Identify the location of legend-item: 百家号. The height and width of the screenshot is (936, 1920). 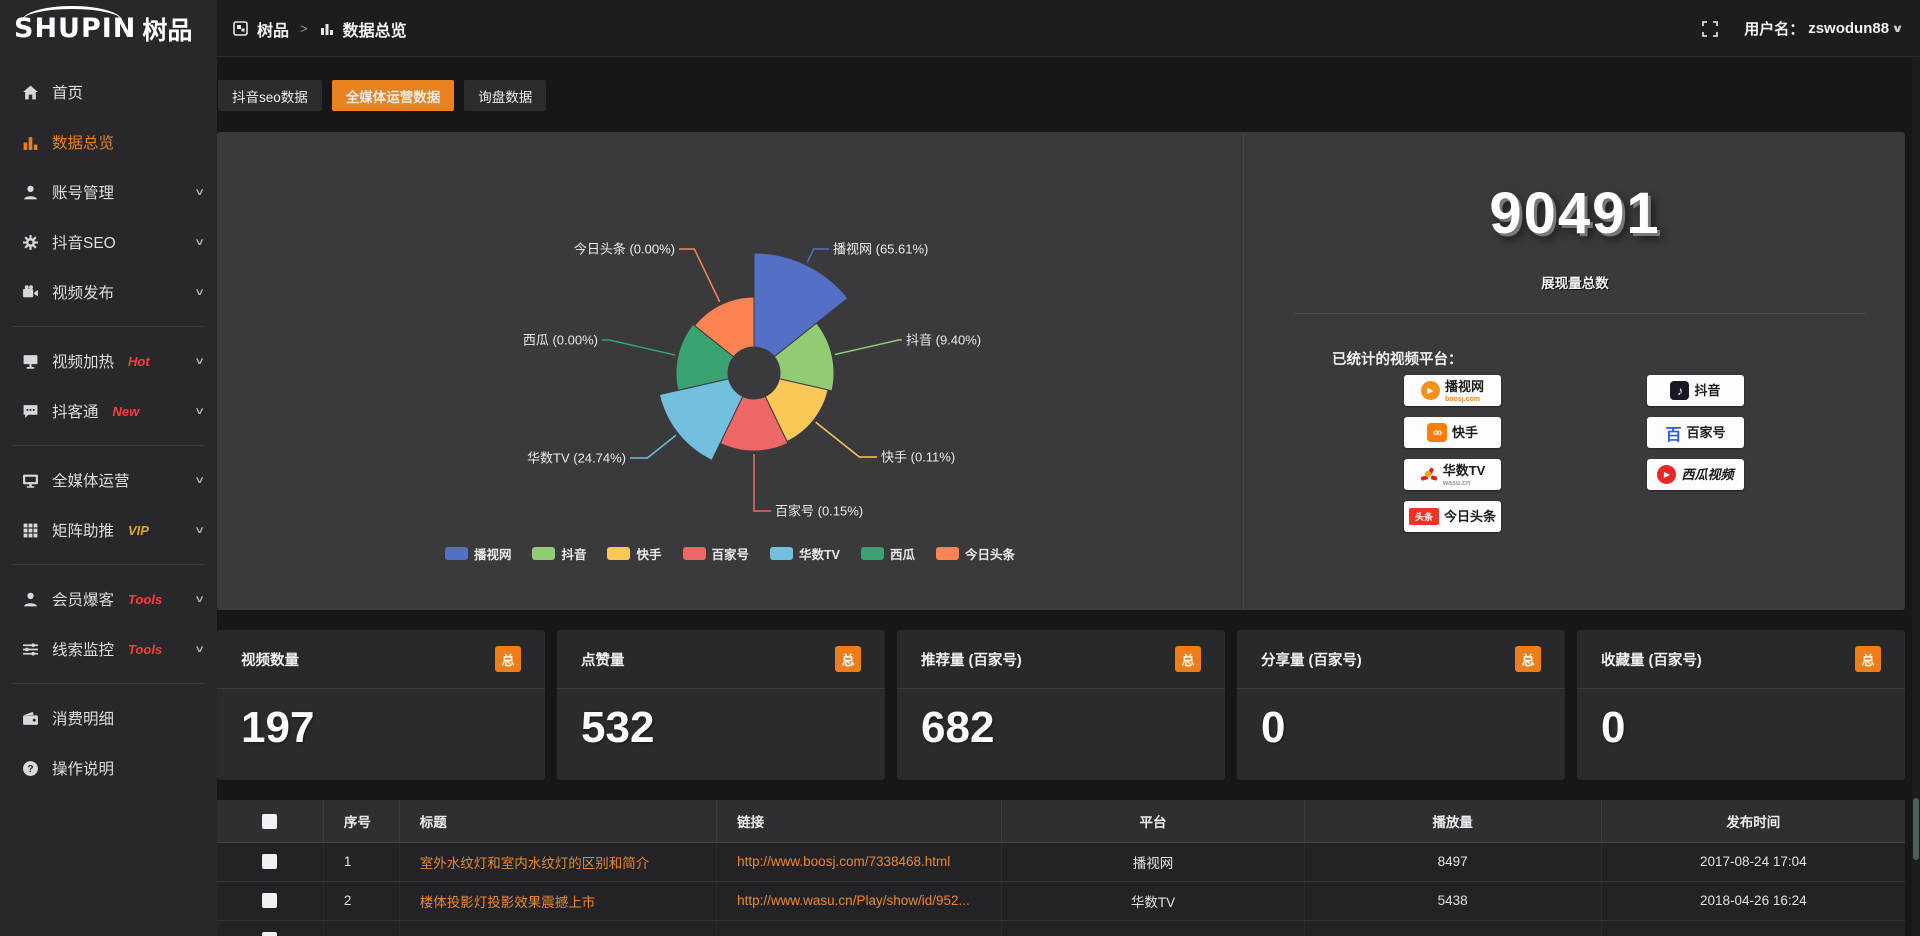
(715, 553).